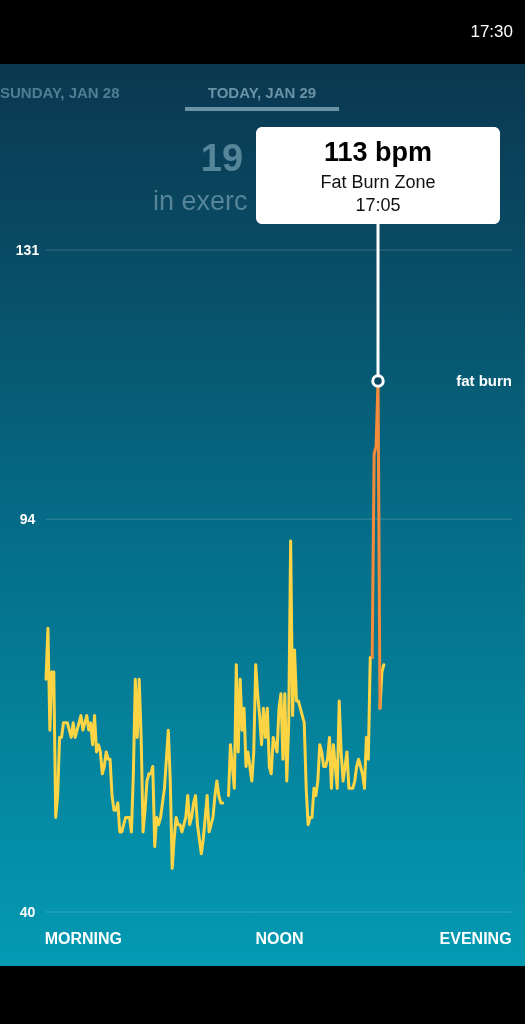 The width and height of the screenshot is (525, 1024). What do you see at coordinates (378, 205) in the screenshot?
I see `annotation: 17:05` at bounding box center [378, 205].